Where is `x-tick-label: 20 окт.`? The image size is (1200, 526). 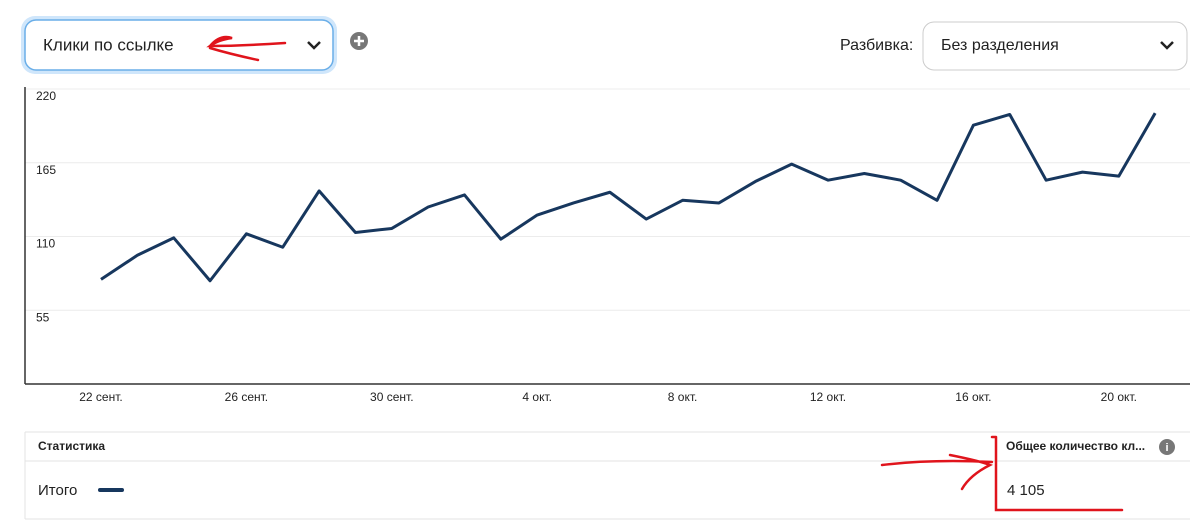
x-tick-label: 20 окт. is located at coordinates (1119, 397).